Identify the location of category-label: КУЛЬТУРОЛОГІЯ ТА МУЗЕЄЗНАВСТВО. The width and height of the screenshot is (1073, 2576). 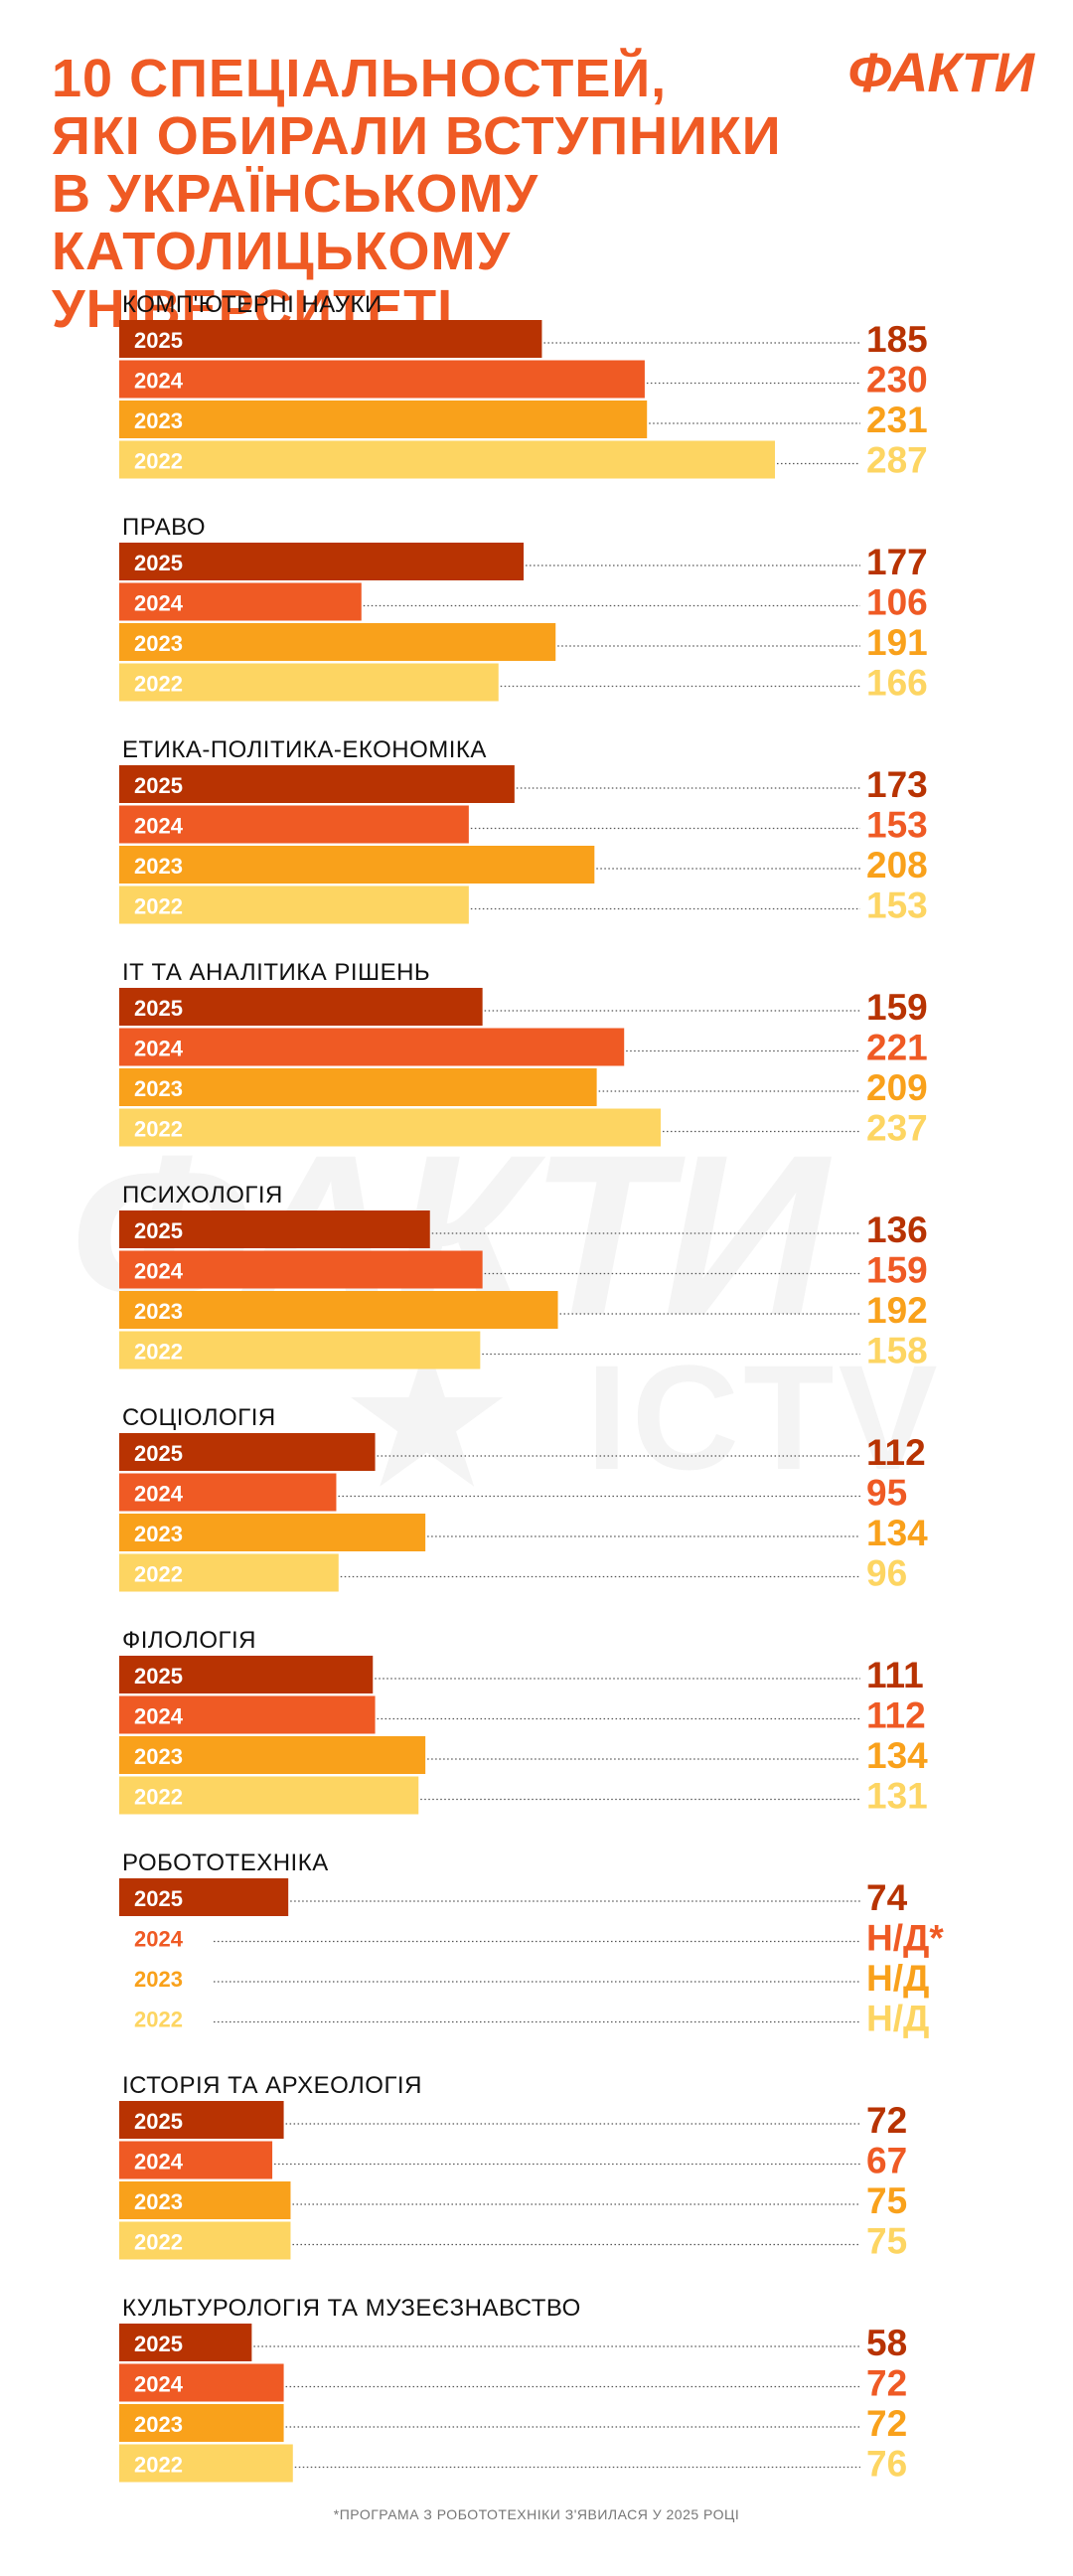
(351, 2308).